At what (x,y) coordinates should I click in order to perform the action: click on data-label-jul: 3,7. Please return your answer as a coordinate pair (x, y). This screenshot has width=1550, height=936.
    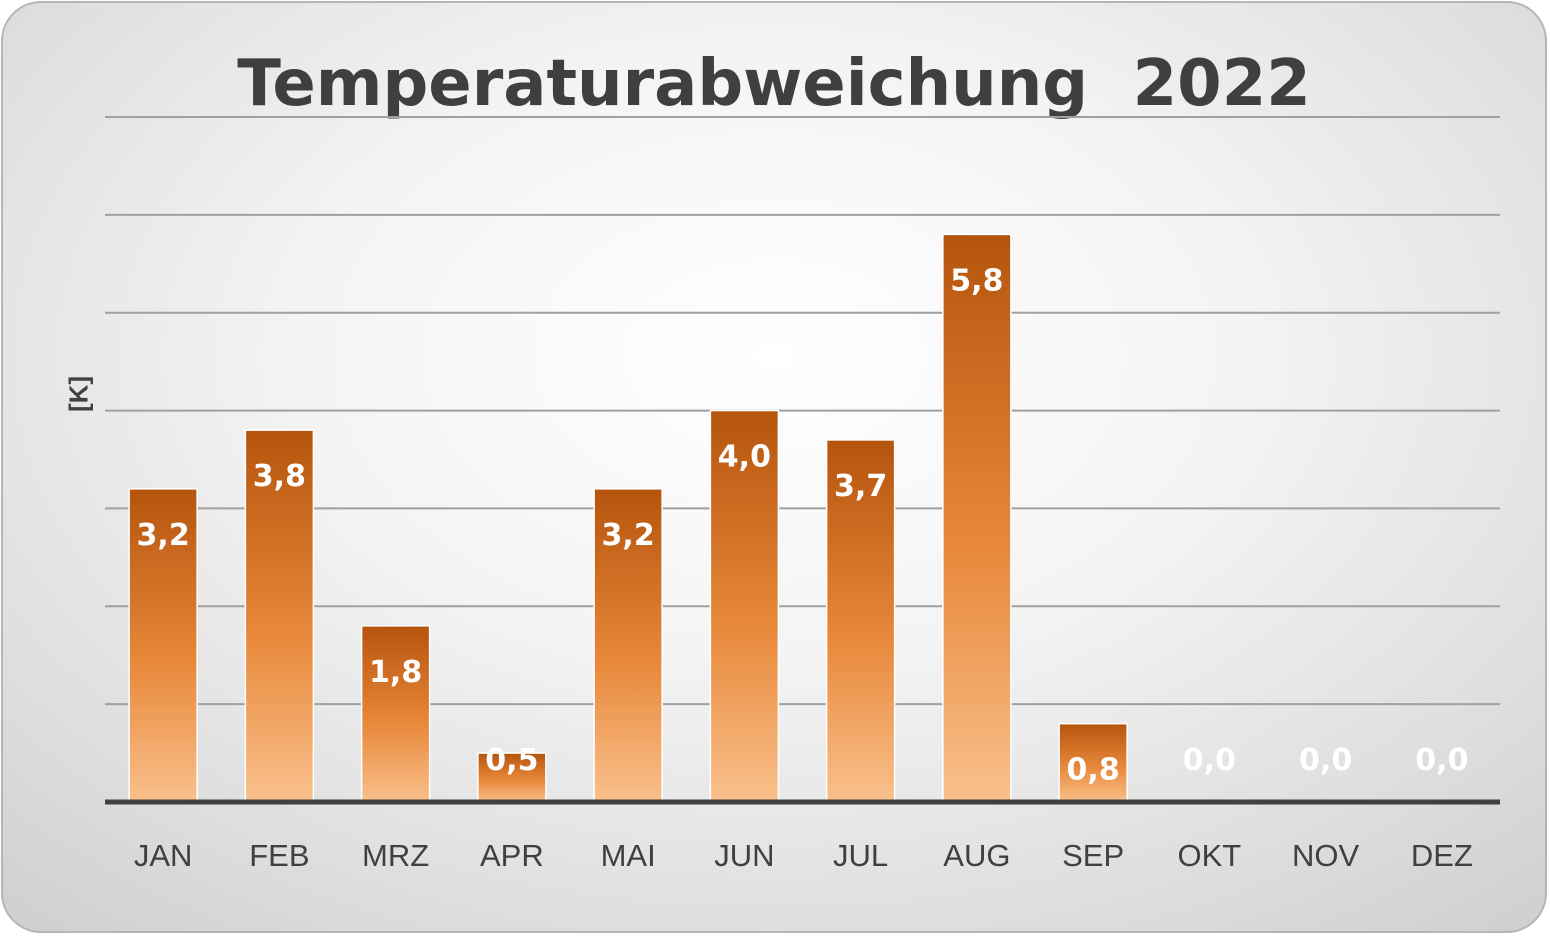
    Looking at the image, I should click on (860, 486).